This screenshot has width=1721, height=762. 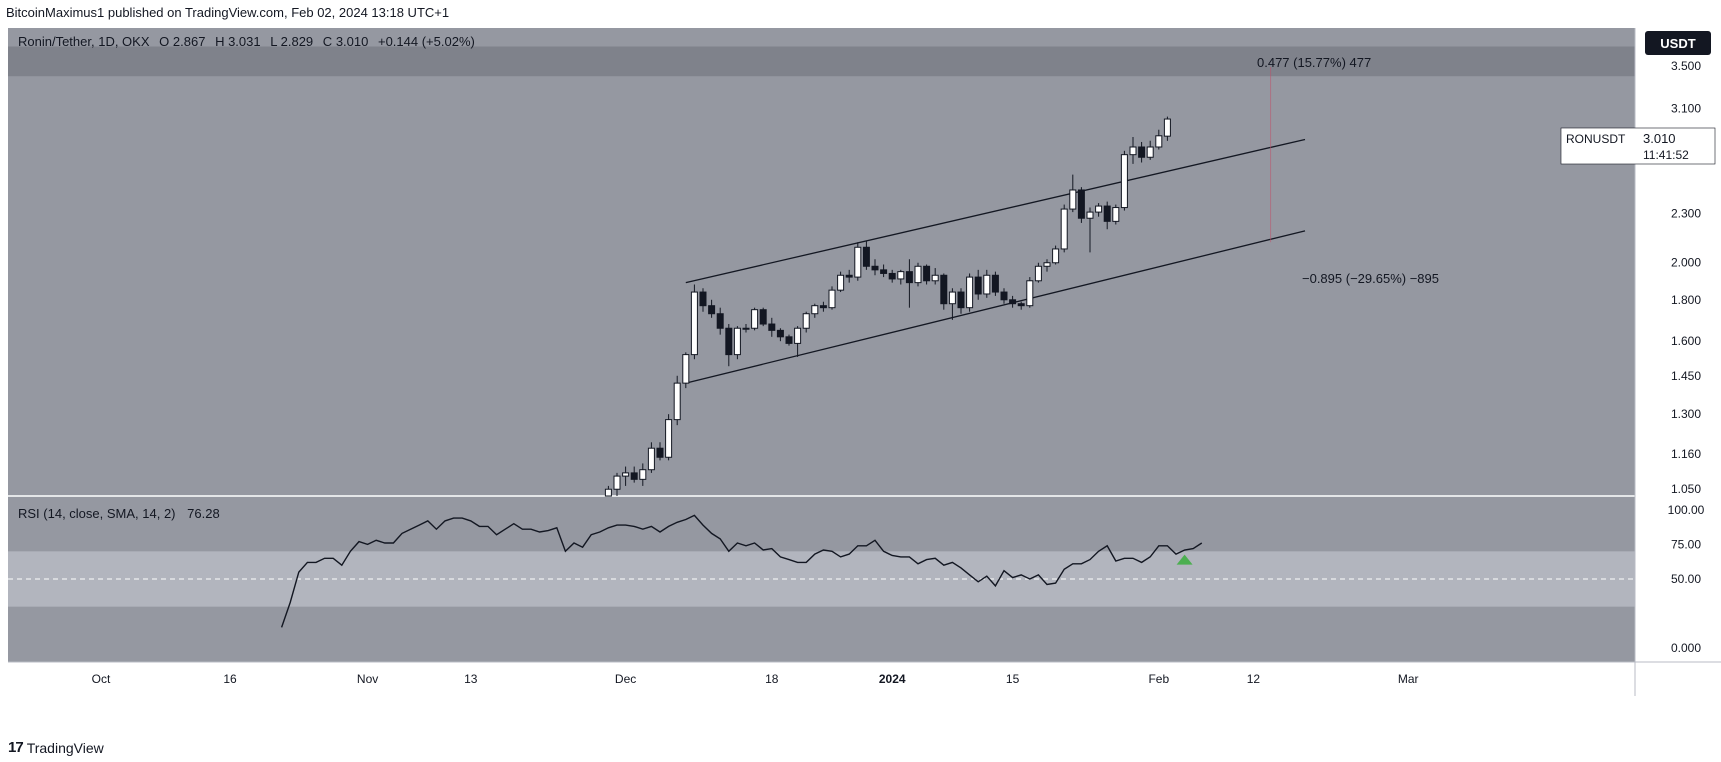 What do you see at coordinates (1678, 43) in the screenshot?
I see `currency-button` at bounding box center [1678, 43].